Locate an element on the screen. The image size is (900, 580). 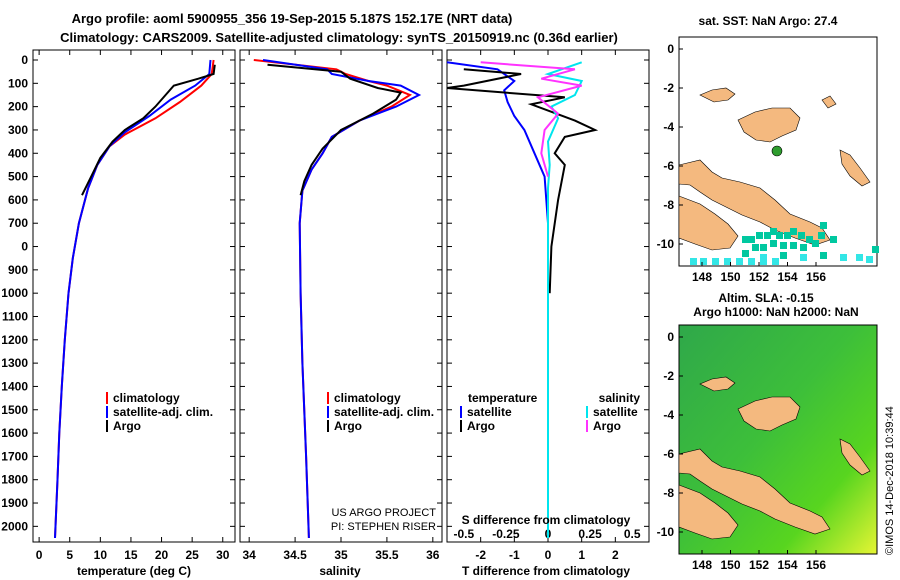
legend-label-t-argo: Argo is located at coordinates (481, 426).